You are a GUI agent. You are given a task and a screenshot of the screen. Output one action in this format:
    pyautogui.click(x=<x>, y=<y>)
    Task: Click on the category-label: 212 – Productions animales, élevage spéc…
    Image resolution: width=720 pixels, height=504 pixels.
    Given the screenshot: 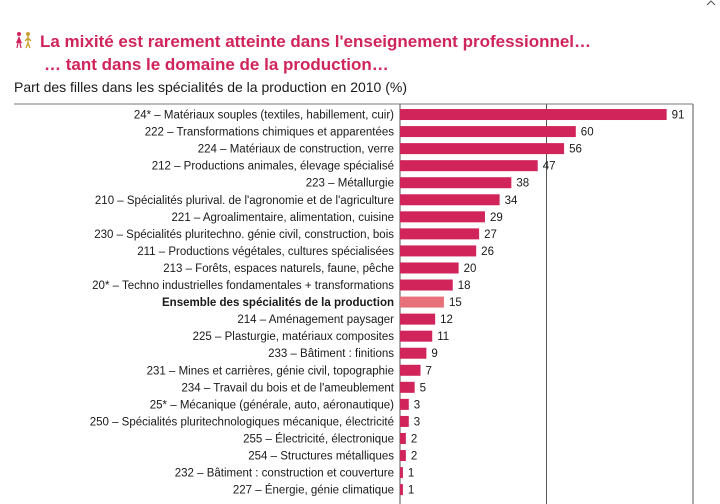 What is the action you would take?
    pyautogui.click(x=273, y=167)
    